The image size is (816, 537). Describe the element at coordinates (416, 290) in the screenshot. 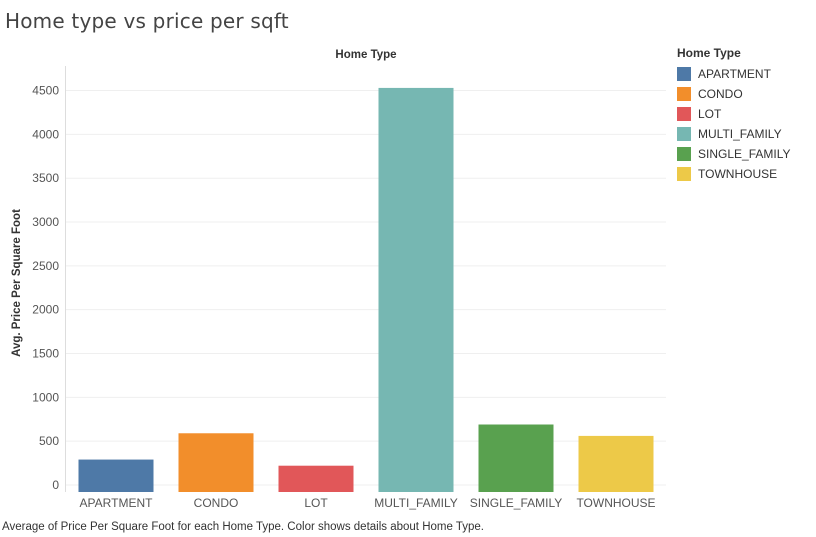

I see `bar-multi-family` at that location.